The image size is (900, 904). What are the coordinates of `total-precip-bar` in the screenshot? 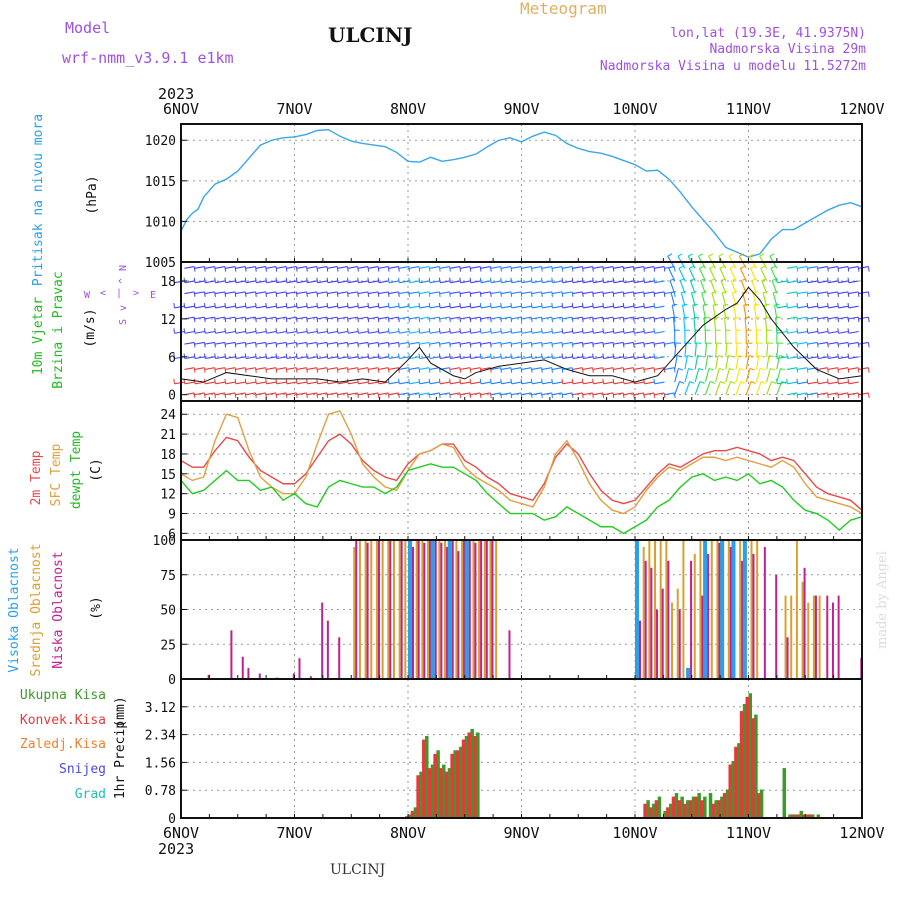 It's located at (785, 793).